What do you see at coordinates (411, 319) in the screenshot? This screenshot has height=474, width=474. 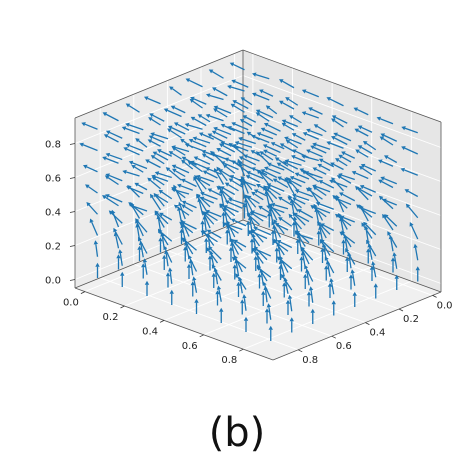 I see `x-tick-label: 0.2` at bounding box center [411, 319].